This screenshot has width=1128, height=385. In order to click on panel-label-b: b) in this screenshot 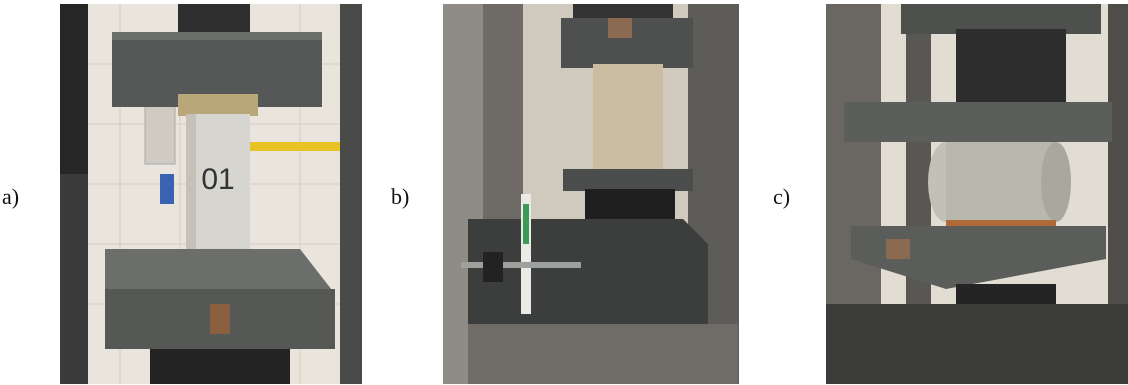, I will do `click(400, 196)`.